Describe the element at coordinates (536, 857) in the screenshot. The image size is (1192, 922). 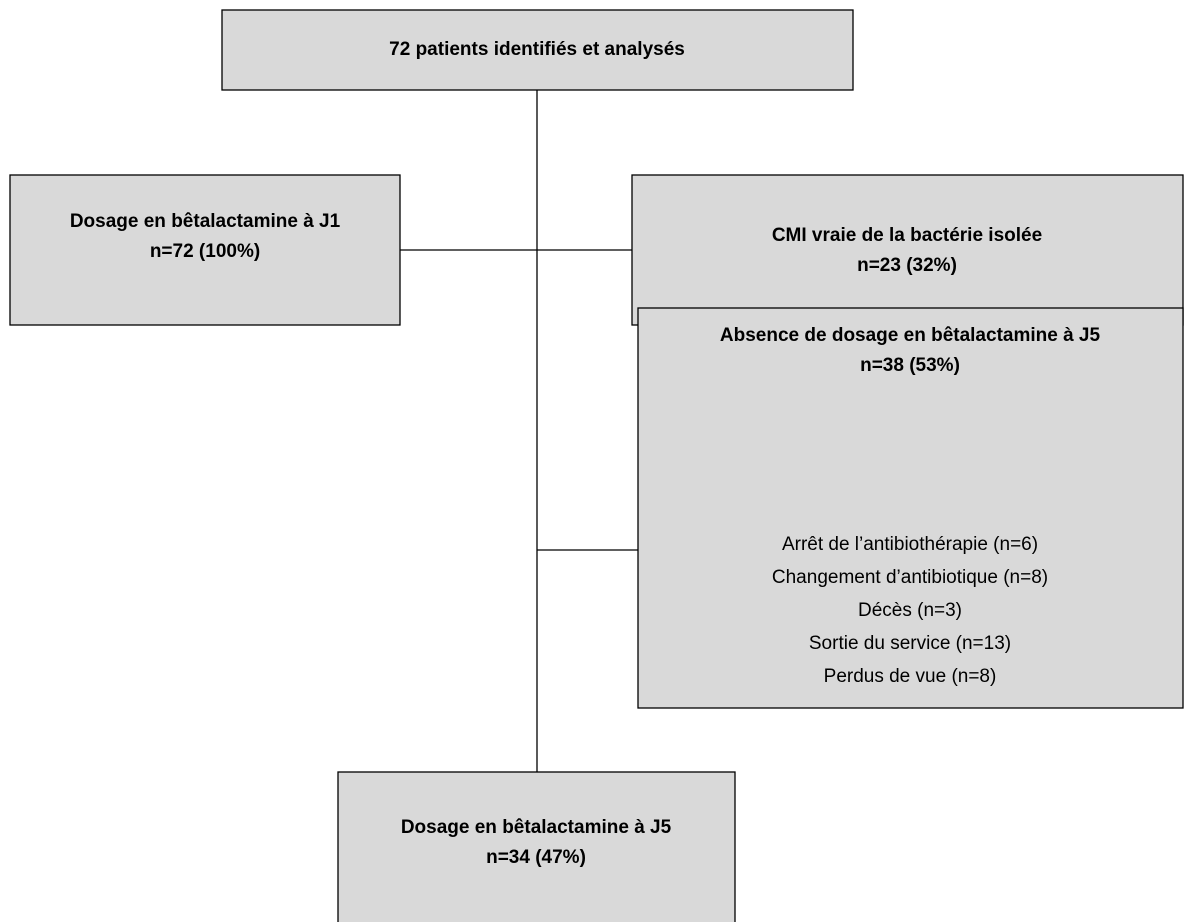
I see `node-label: n=34 (47%)` at that location.